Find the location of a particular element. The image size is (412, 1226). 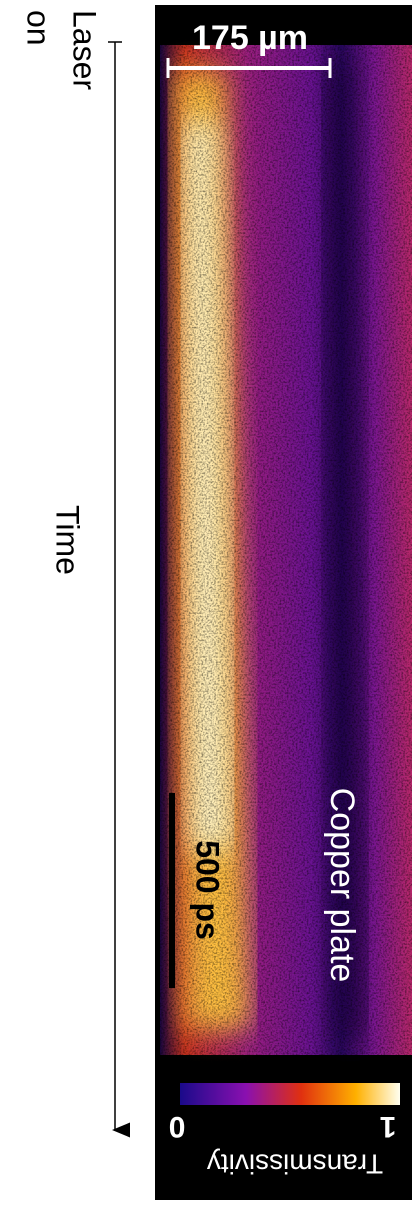

colorbar-max: 1 is located at coordinates (388, 1126).